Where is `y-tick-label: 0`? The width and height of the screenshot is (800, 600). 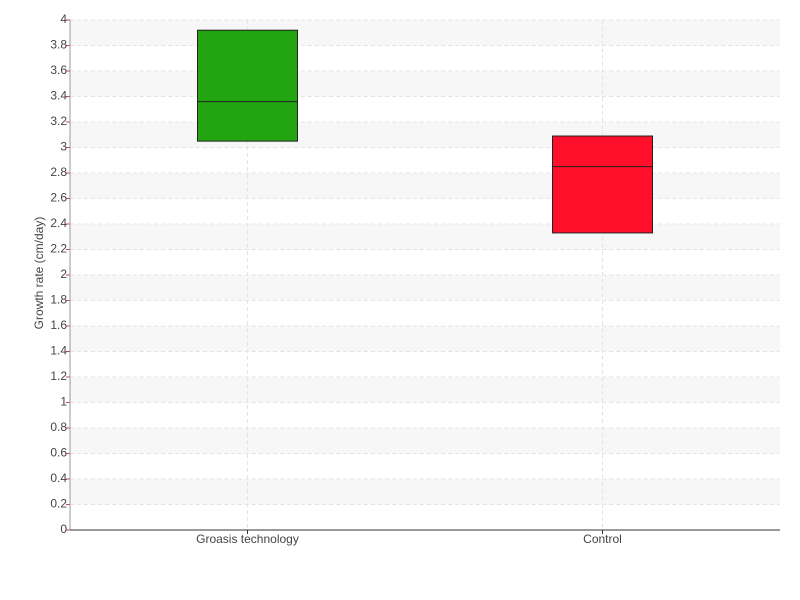
y-tick-label: 0 is located at coordinates (63, 529).